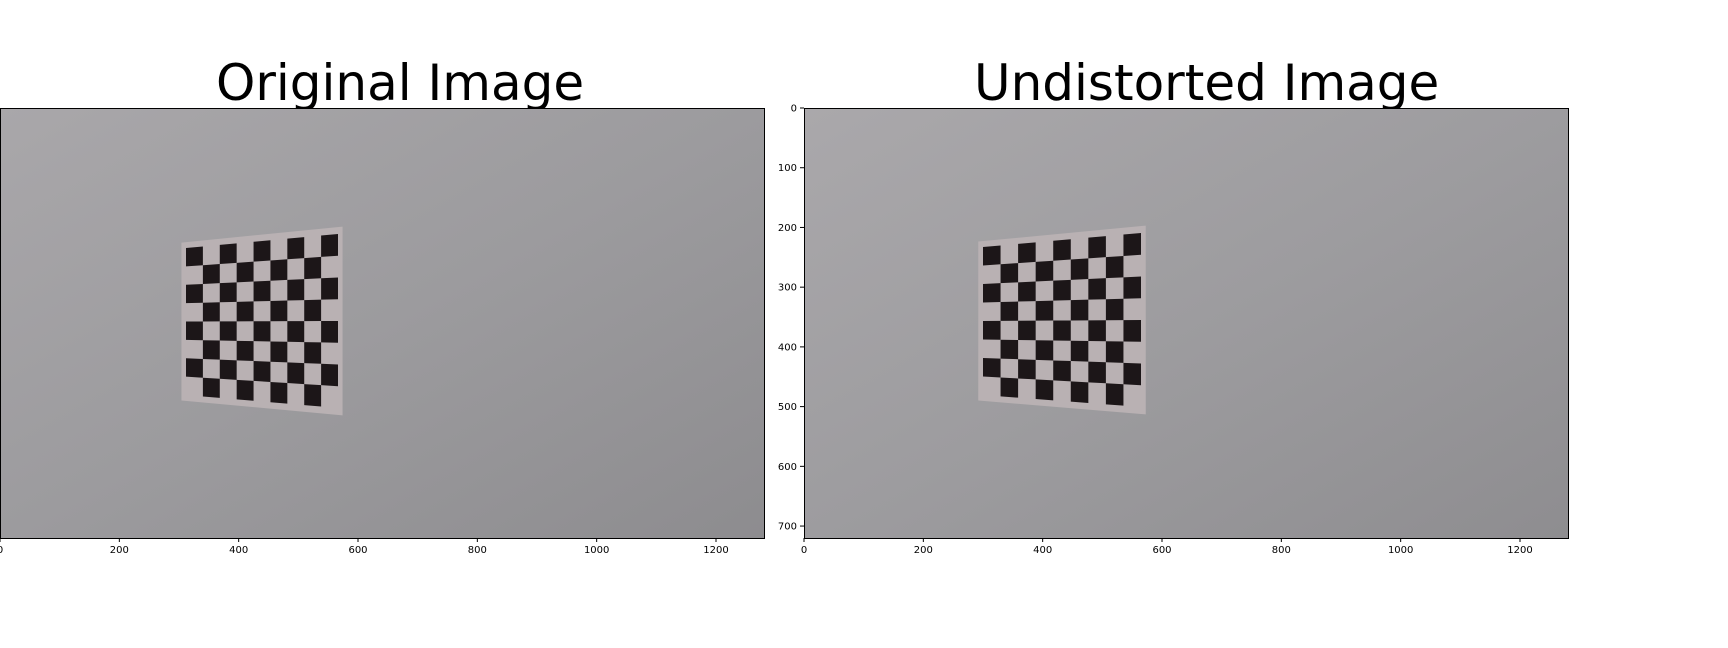 This screenshot has width=1728, height=648. I want to click on undistorted-x-tick-label: 1000, so click(1400, 550).